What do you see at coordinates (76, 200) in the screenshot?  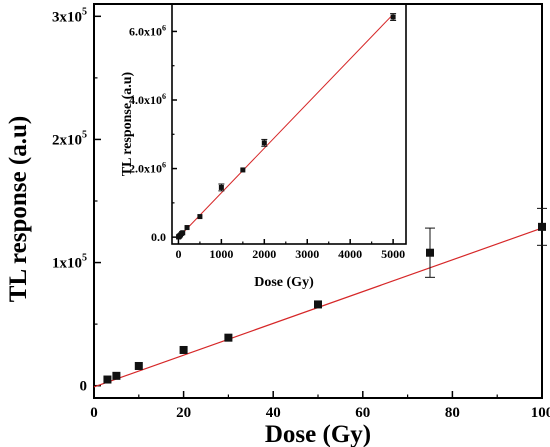 I see `main-y-ticks: 0 1x10⁵ 2x10⁵ 3x10⁵` at bounding box center [76, 200].